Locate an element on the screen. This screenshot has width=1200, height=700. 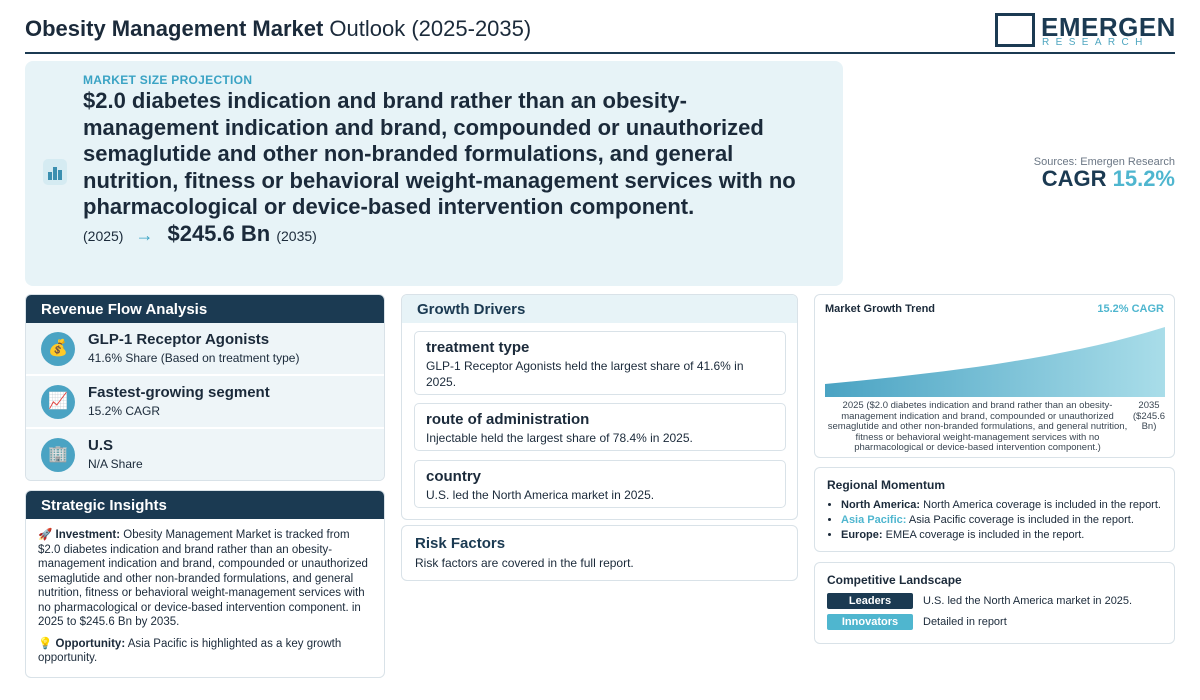
bar-chart-icon is located at coordinates (55, 172).